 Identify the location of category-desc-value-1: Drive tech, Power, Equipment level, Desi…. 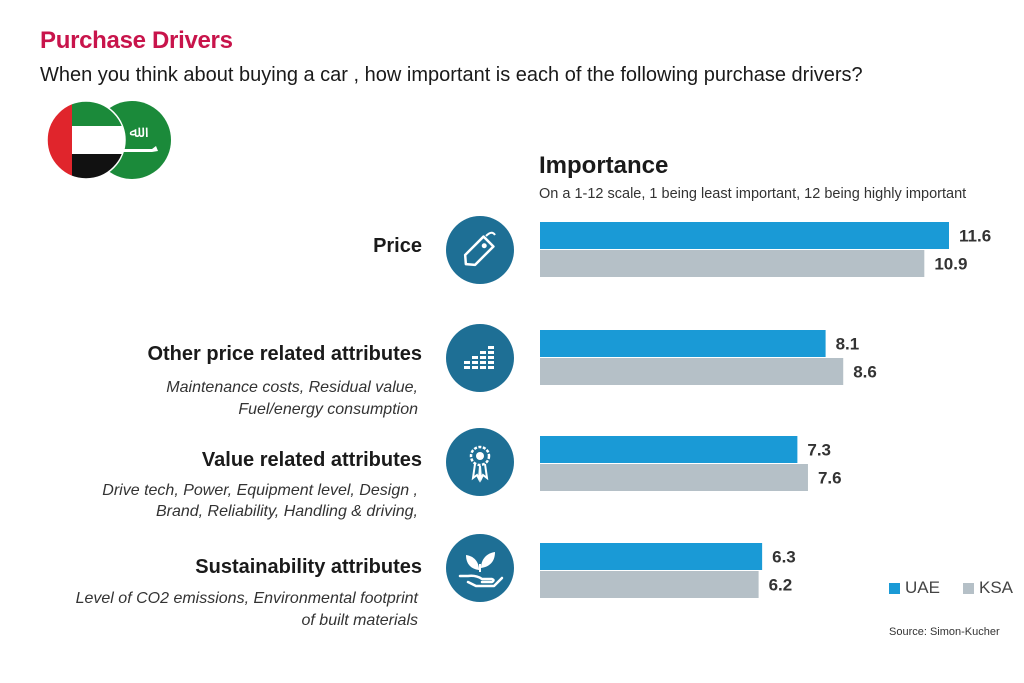
(260, 490).